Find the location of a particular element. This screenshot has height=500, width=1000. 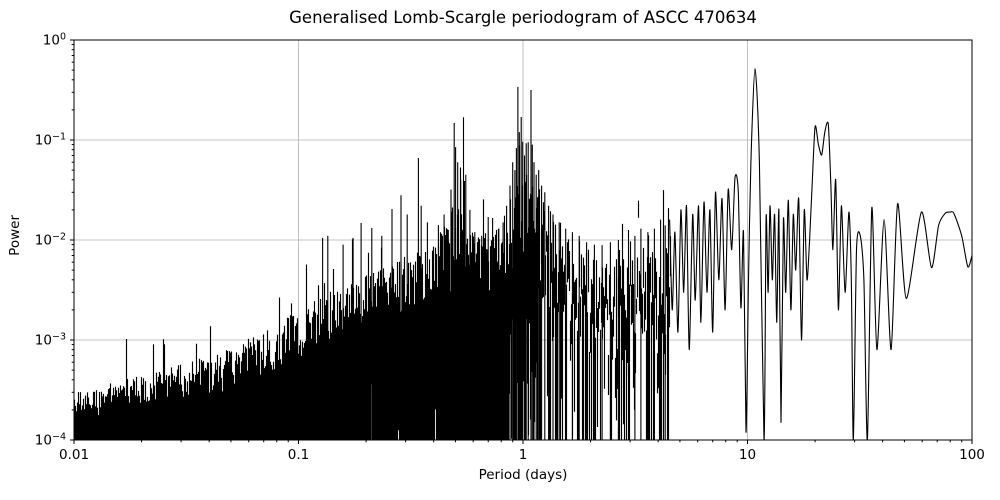

y-tick-label: 10⁻³ is located at coordinates (50, 340).